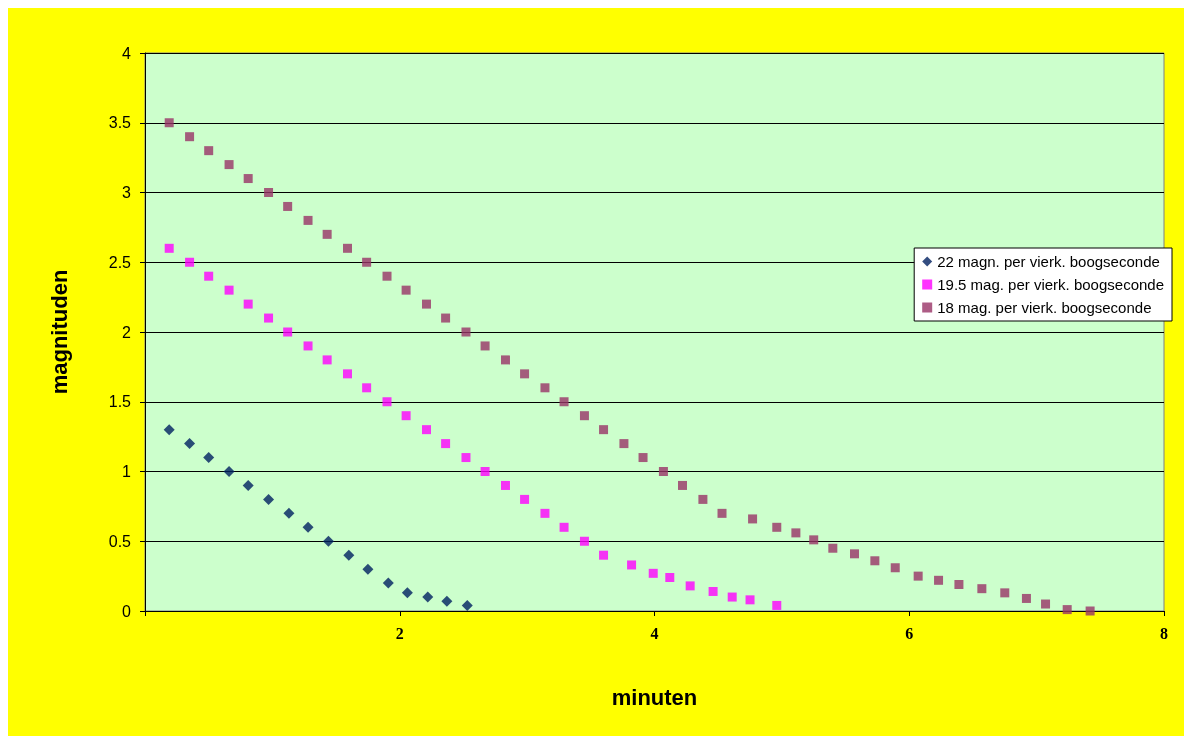 The width and height of the screenshot is (1192, 744). I want to click on x-tick-label: 4, so click(654, 633).